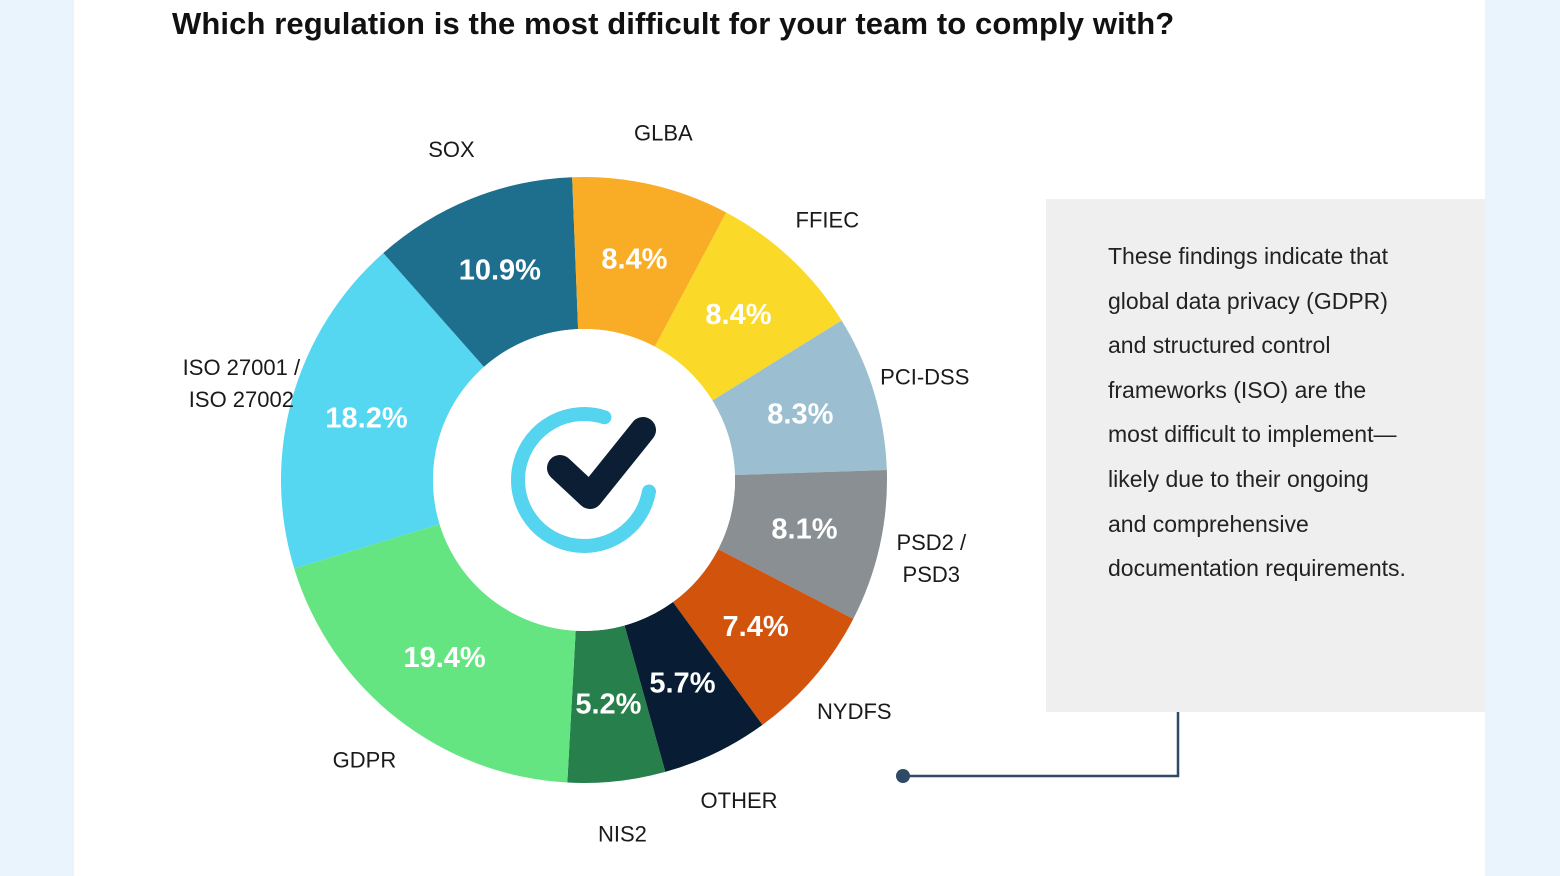 This screenshot has width=1560, height=876. Describe the element at coordinates (799, 398) in the screenshot. I see `slice-pci-dss` at that location.